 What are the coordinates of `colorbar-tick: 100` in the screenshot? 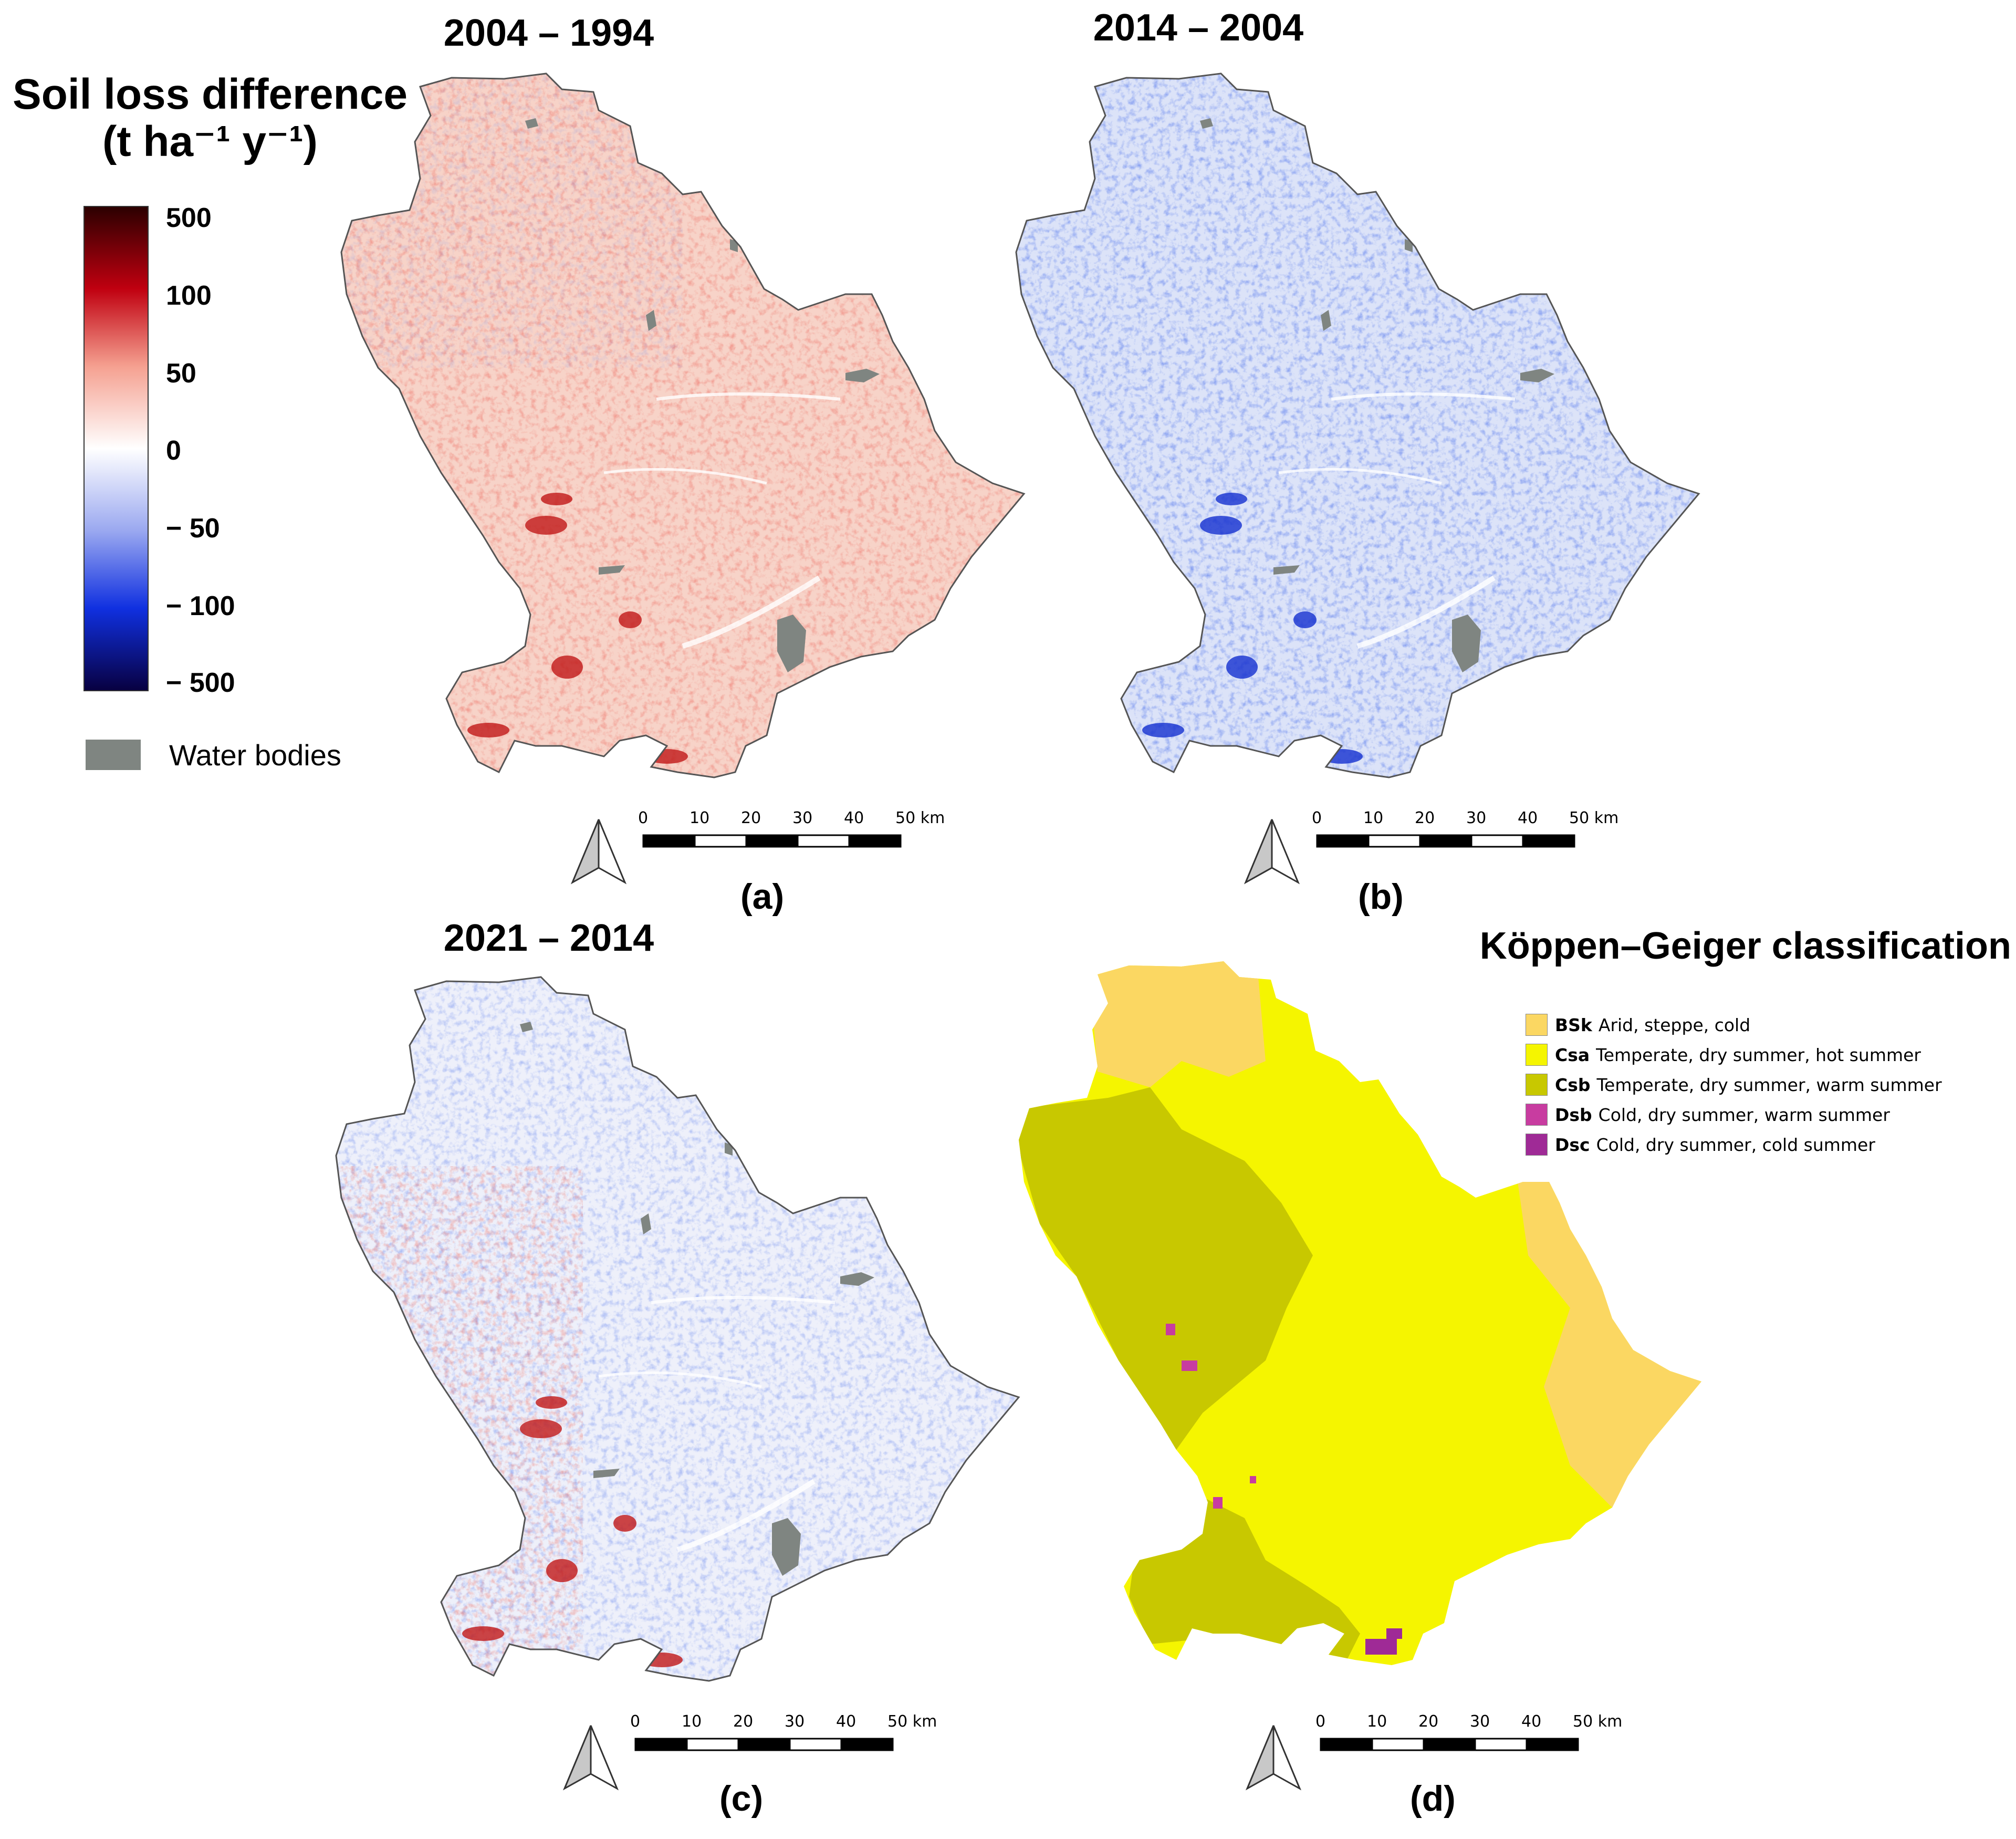 It's located at (189, 295).